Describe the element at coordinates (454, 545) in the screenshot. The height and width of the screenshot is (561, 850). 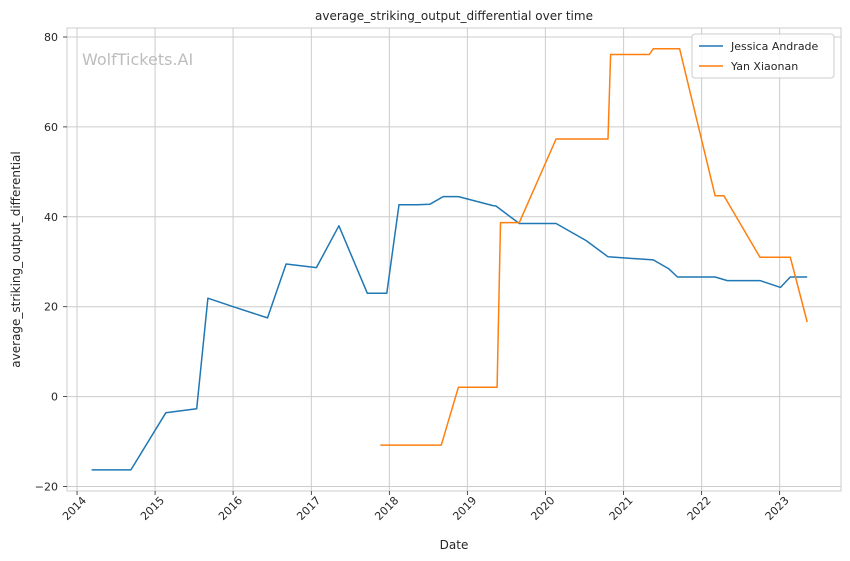
I see `x-axis-title: Date` at that location.